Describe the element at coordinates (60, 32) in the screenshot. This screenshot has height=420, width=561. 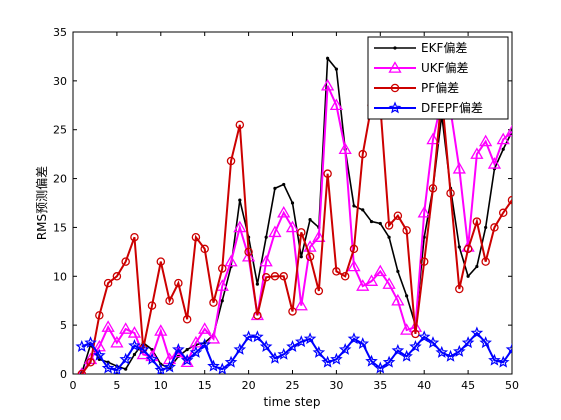
I see `y-tick-label: 35` at that location.